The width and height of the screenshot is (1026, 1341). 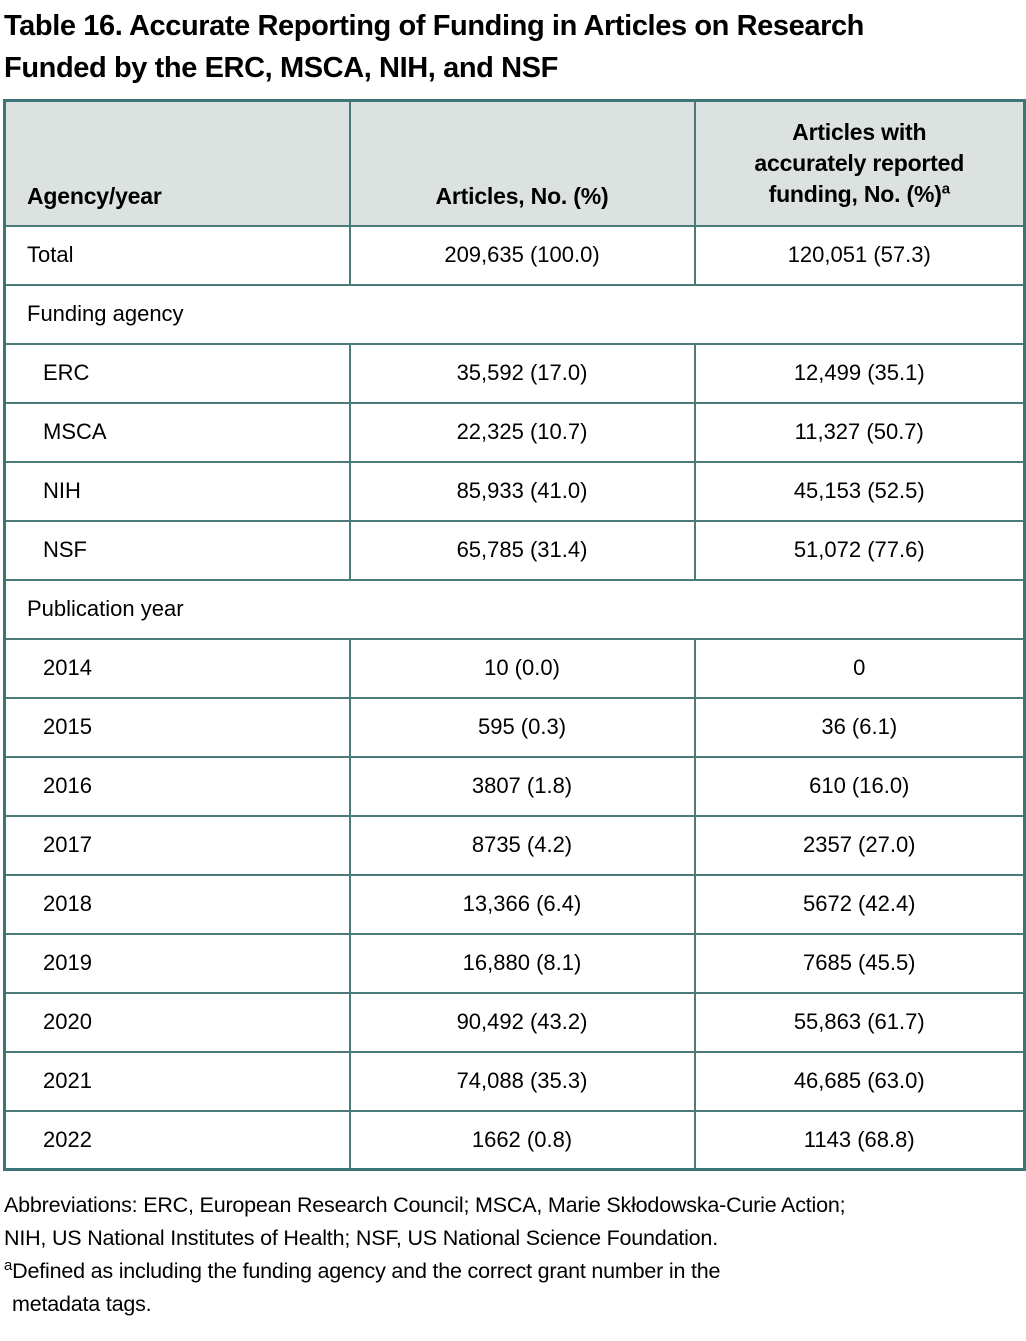 I want to click on row-2021: 2021 74,088 (35.3) 46,685 (63.0), so click(x=514, y=1081).